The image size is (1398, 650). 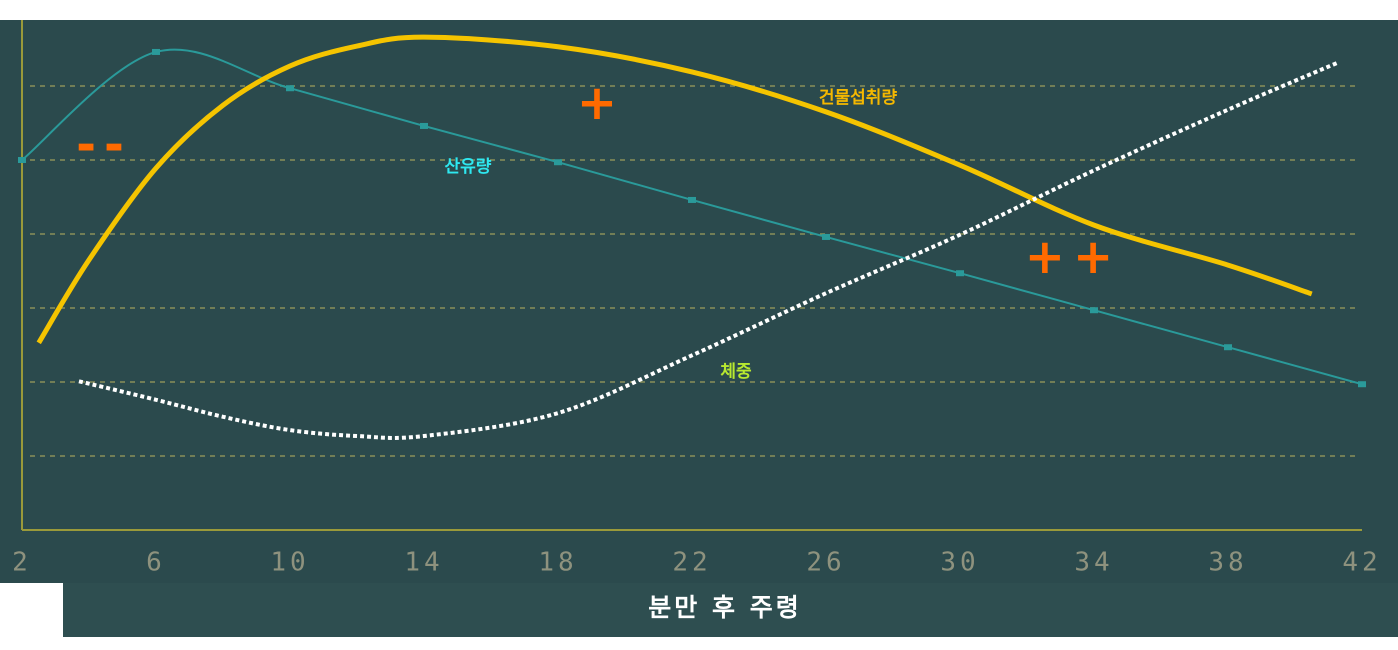 I want to click on x-tick-label: 26, so click(x=825, y=563).